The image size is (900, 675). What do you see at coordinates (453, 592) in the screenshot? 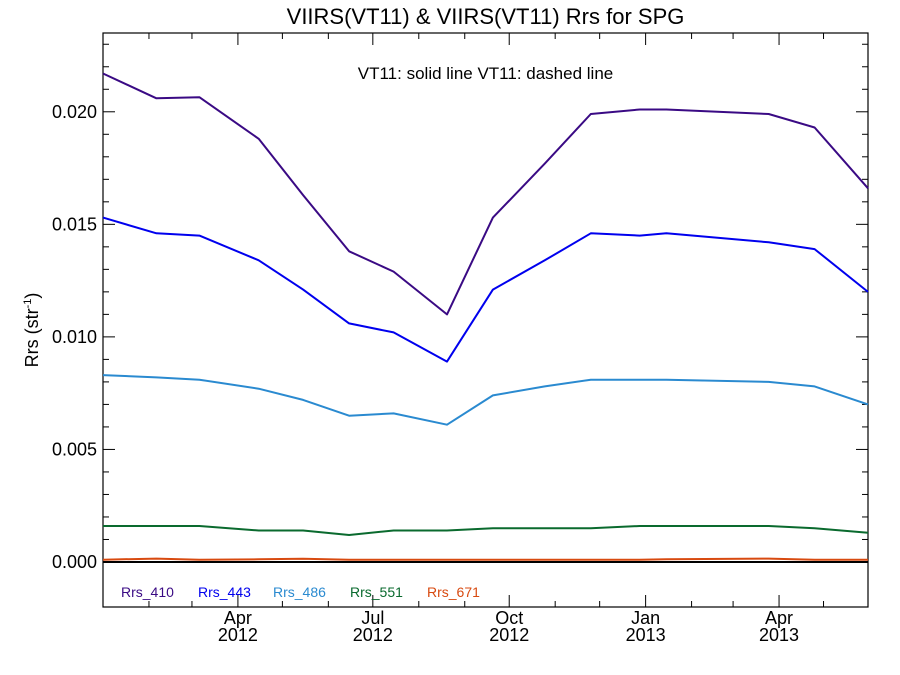
I see `legend-item-rrs_671: Rrs_671` at bounding box center [453, 592].